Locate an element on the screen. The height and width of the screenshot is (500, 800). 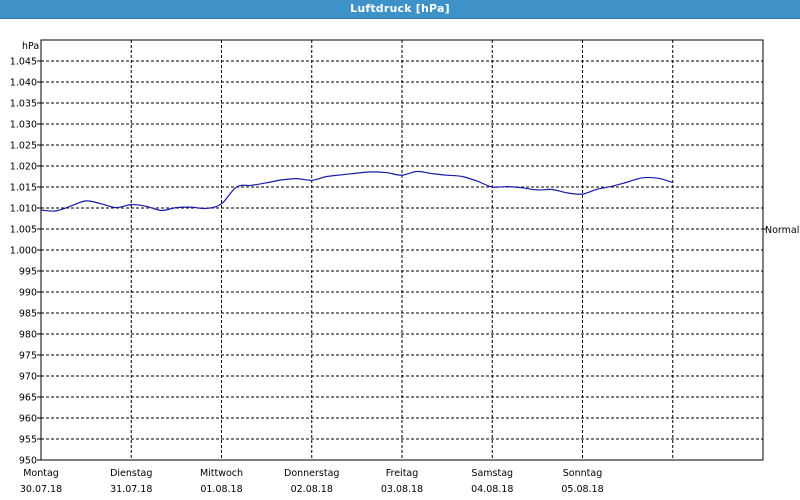
y-tick-label: 1.000 is located at coordinates (23, 251).